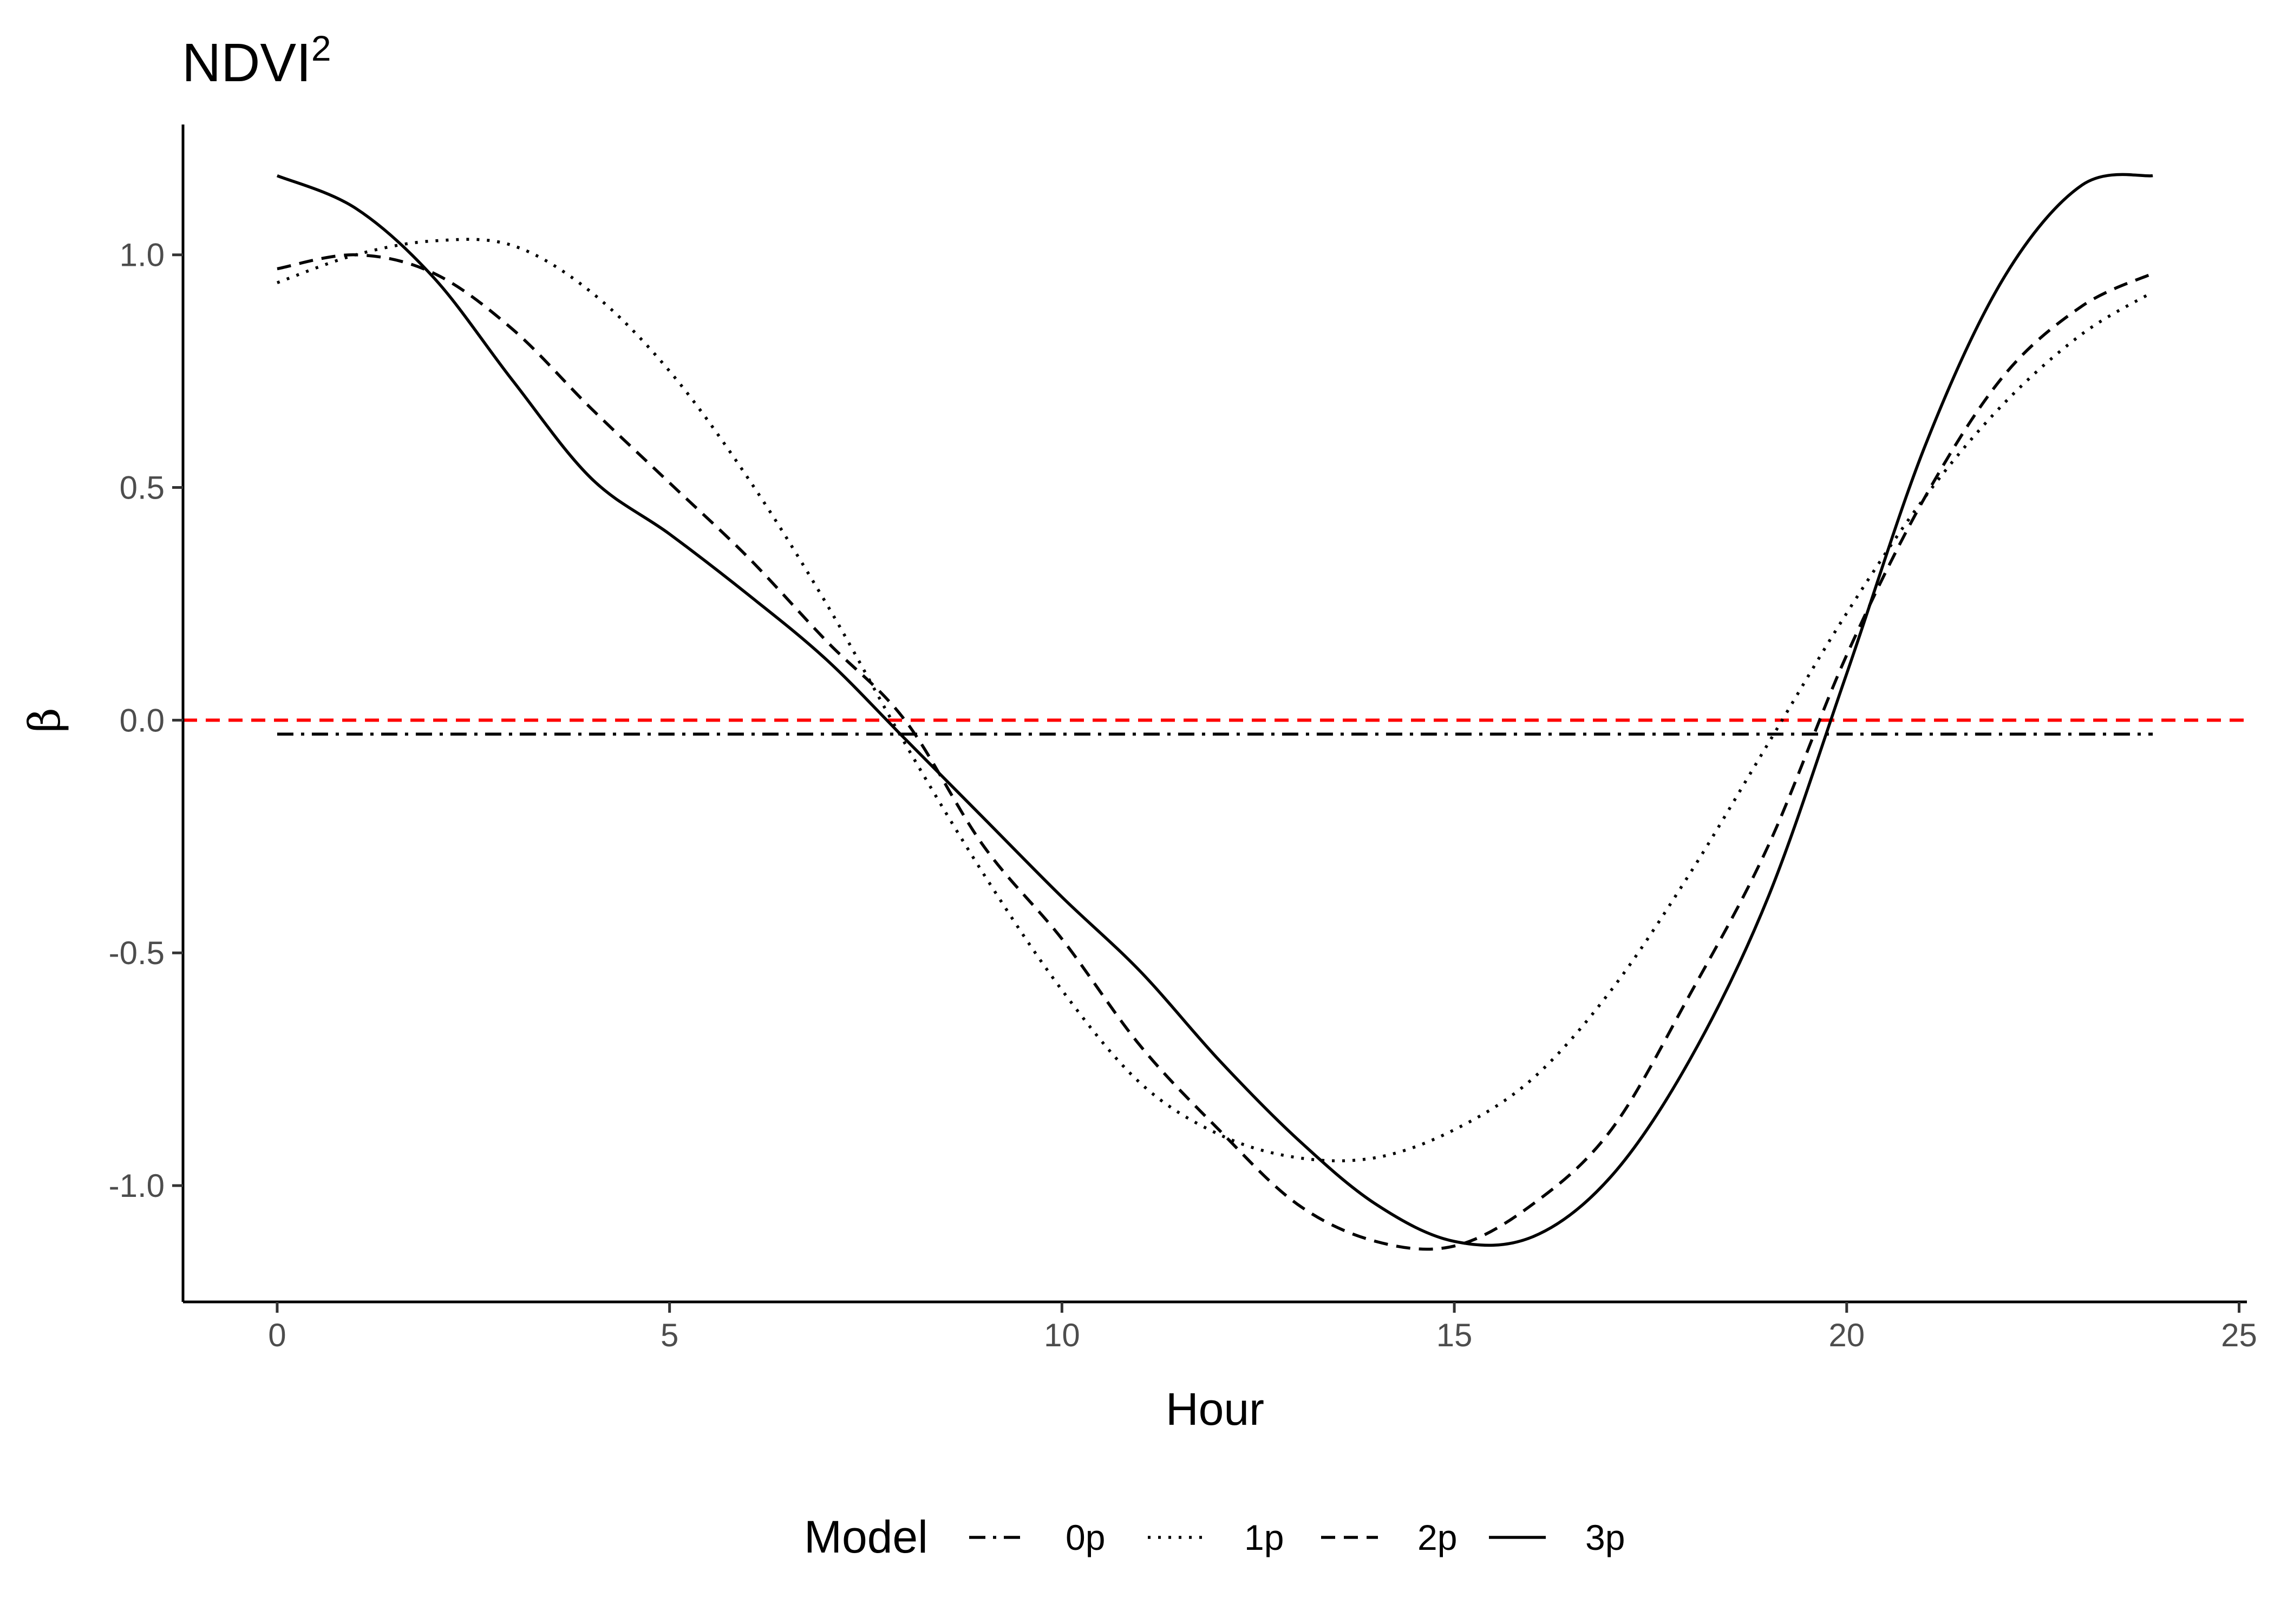 The image size is (2274, 1624). What do you see at coordinates (1437, 1537) in the screenshot?
I see `legend-label-2p: 2p` at bounding box center [1437, 1537].